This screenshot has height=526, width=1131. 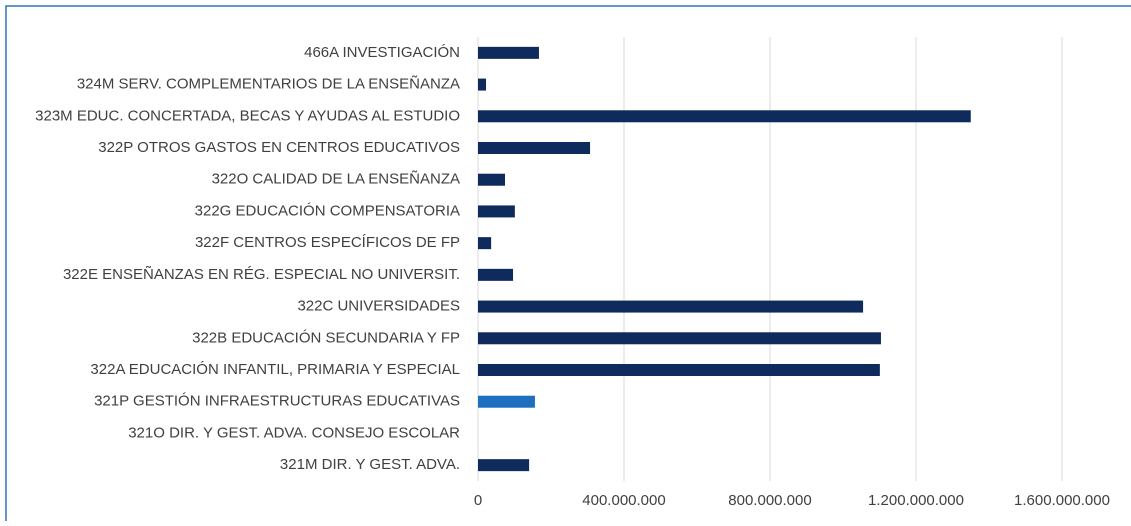 What do you see at coordinates (336, 179) in the screenshot?
I see `y-tick-label: 322O CALIDAD DE LA ENSEÑANZA` at bounding box center [336, 179].